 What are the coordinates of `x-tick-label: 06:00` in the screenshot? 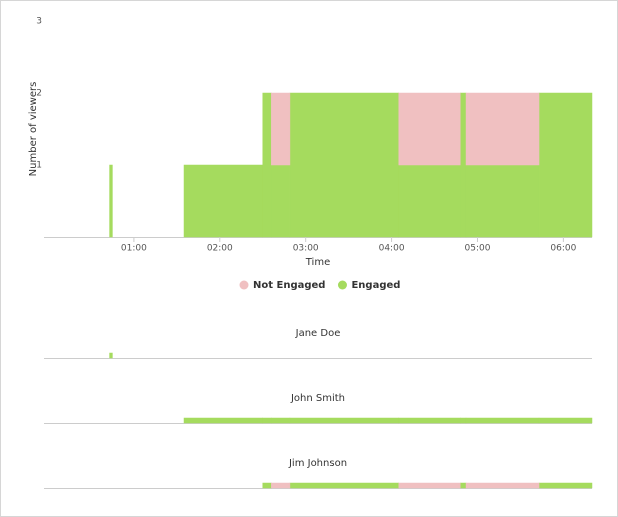 It's located at (563, 249).